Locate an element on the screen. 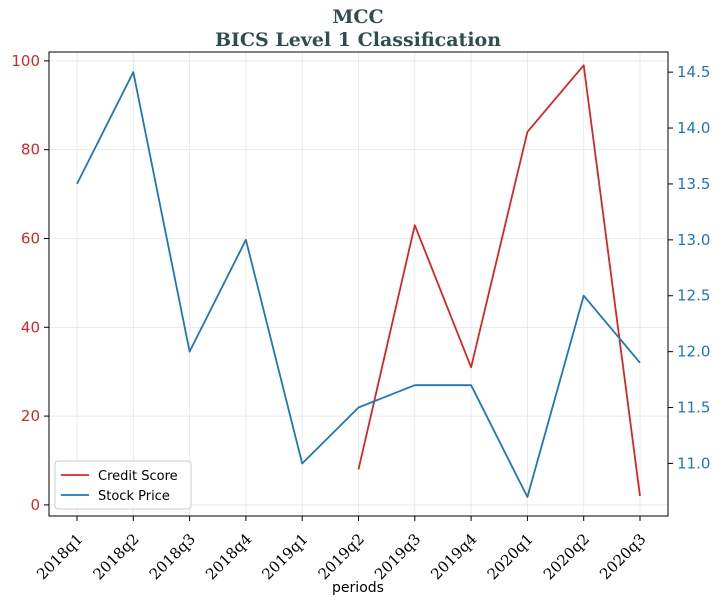 The width and height of the screenshot is (722, 605). left-tick-label: 80 is located at coordinates (30, 150).